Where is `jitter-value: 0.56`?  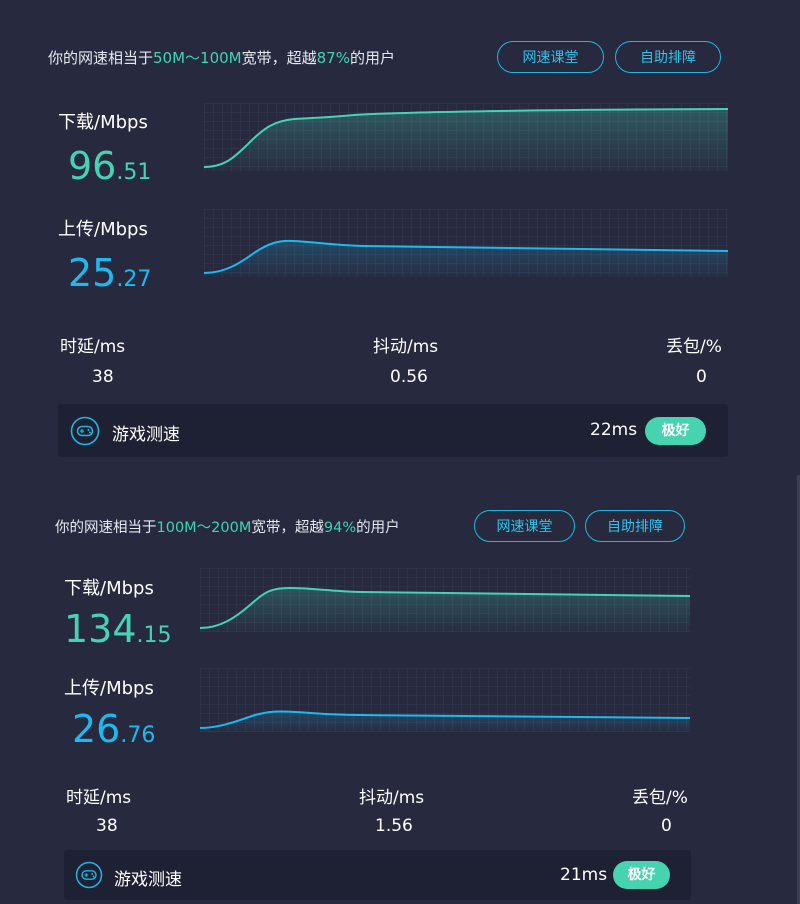
jitter-value: 0.56 is located at coordinates (409, 377).